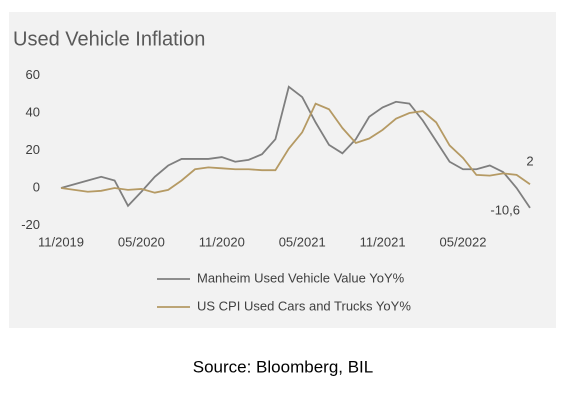 The width and height of the screenshot is (573, 413). Describe the element at coordinates (61, 241) in the screenshot. I see `x-tick-label: 11/2019` at that location.